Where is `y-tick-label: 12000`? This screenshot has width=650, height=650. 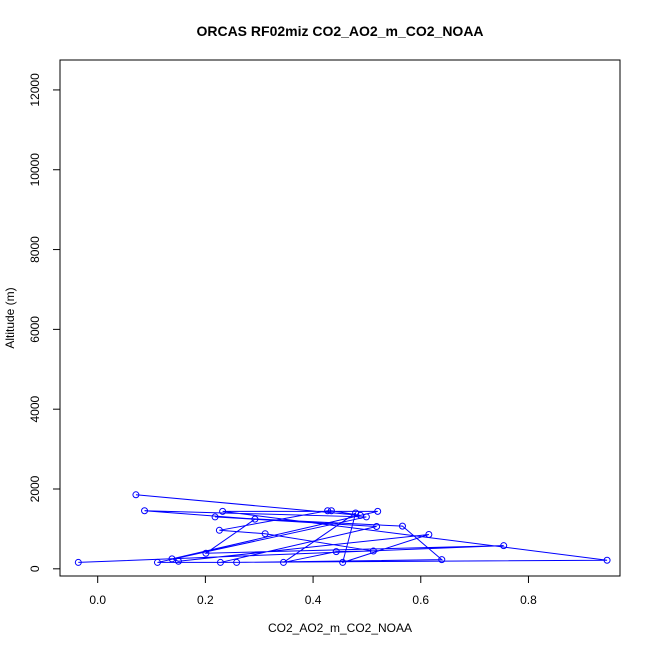 y-tick-label: 12000 is located at coordinates (35, 90).